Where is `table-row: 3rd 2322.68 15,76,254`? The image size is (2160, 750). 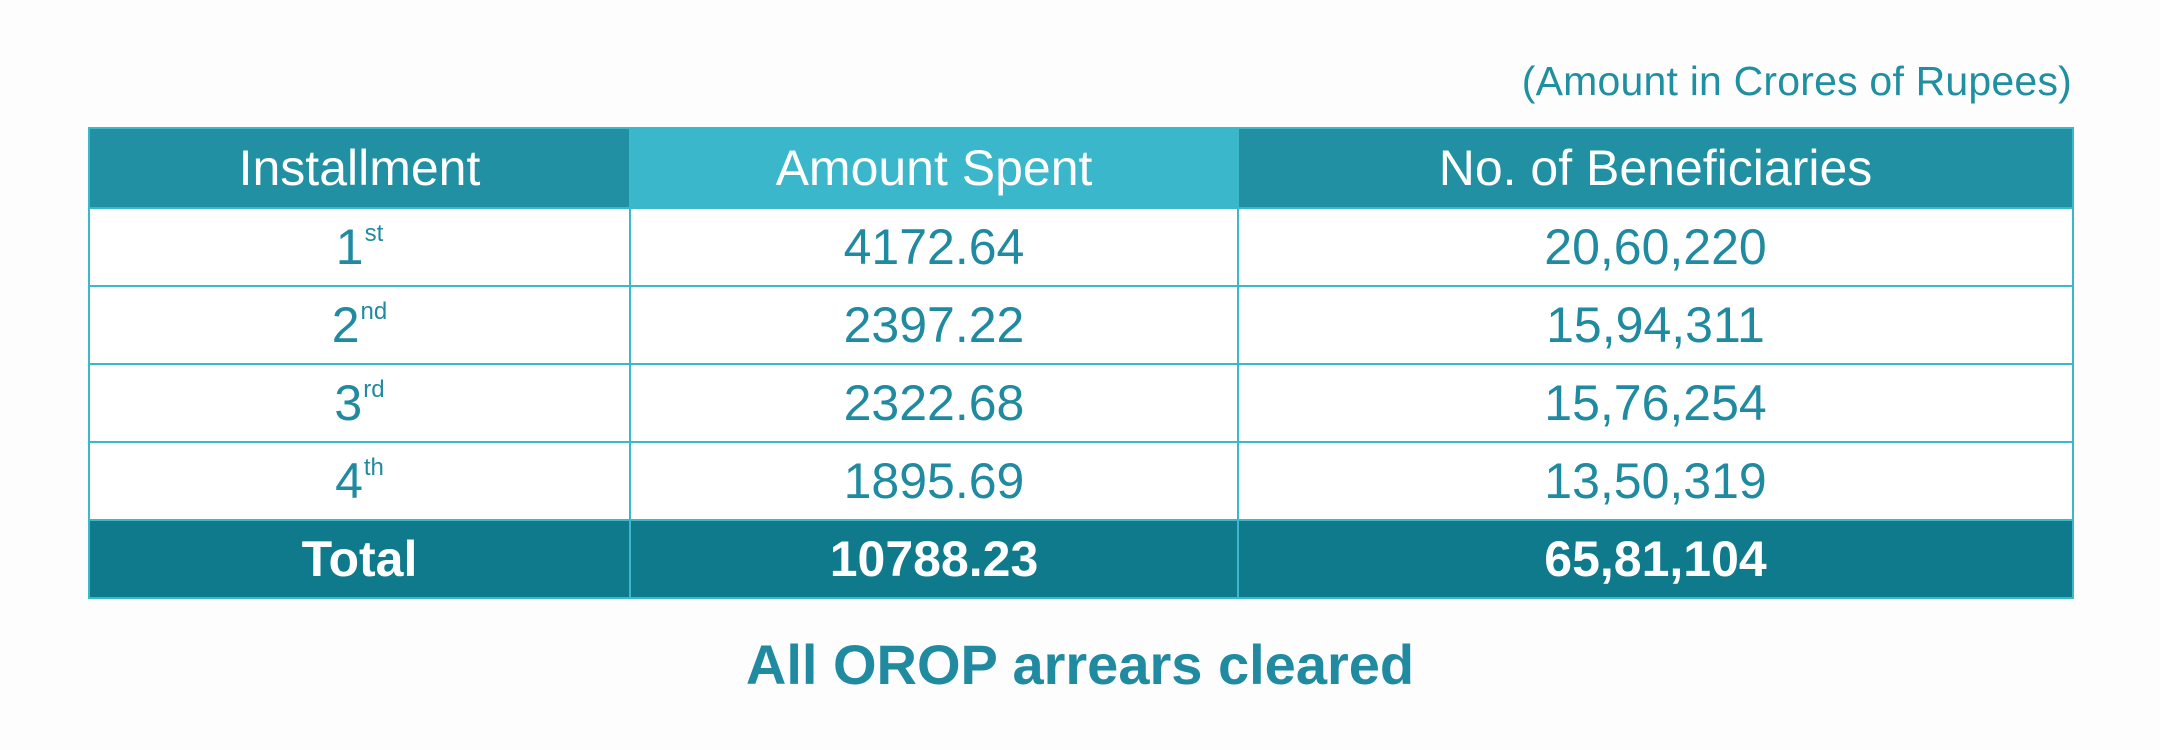
table-row: 3rd 2322.68 15,76,254 is located at coordinates (1081, 403).